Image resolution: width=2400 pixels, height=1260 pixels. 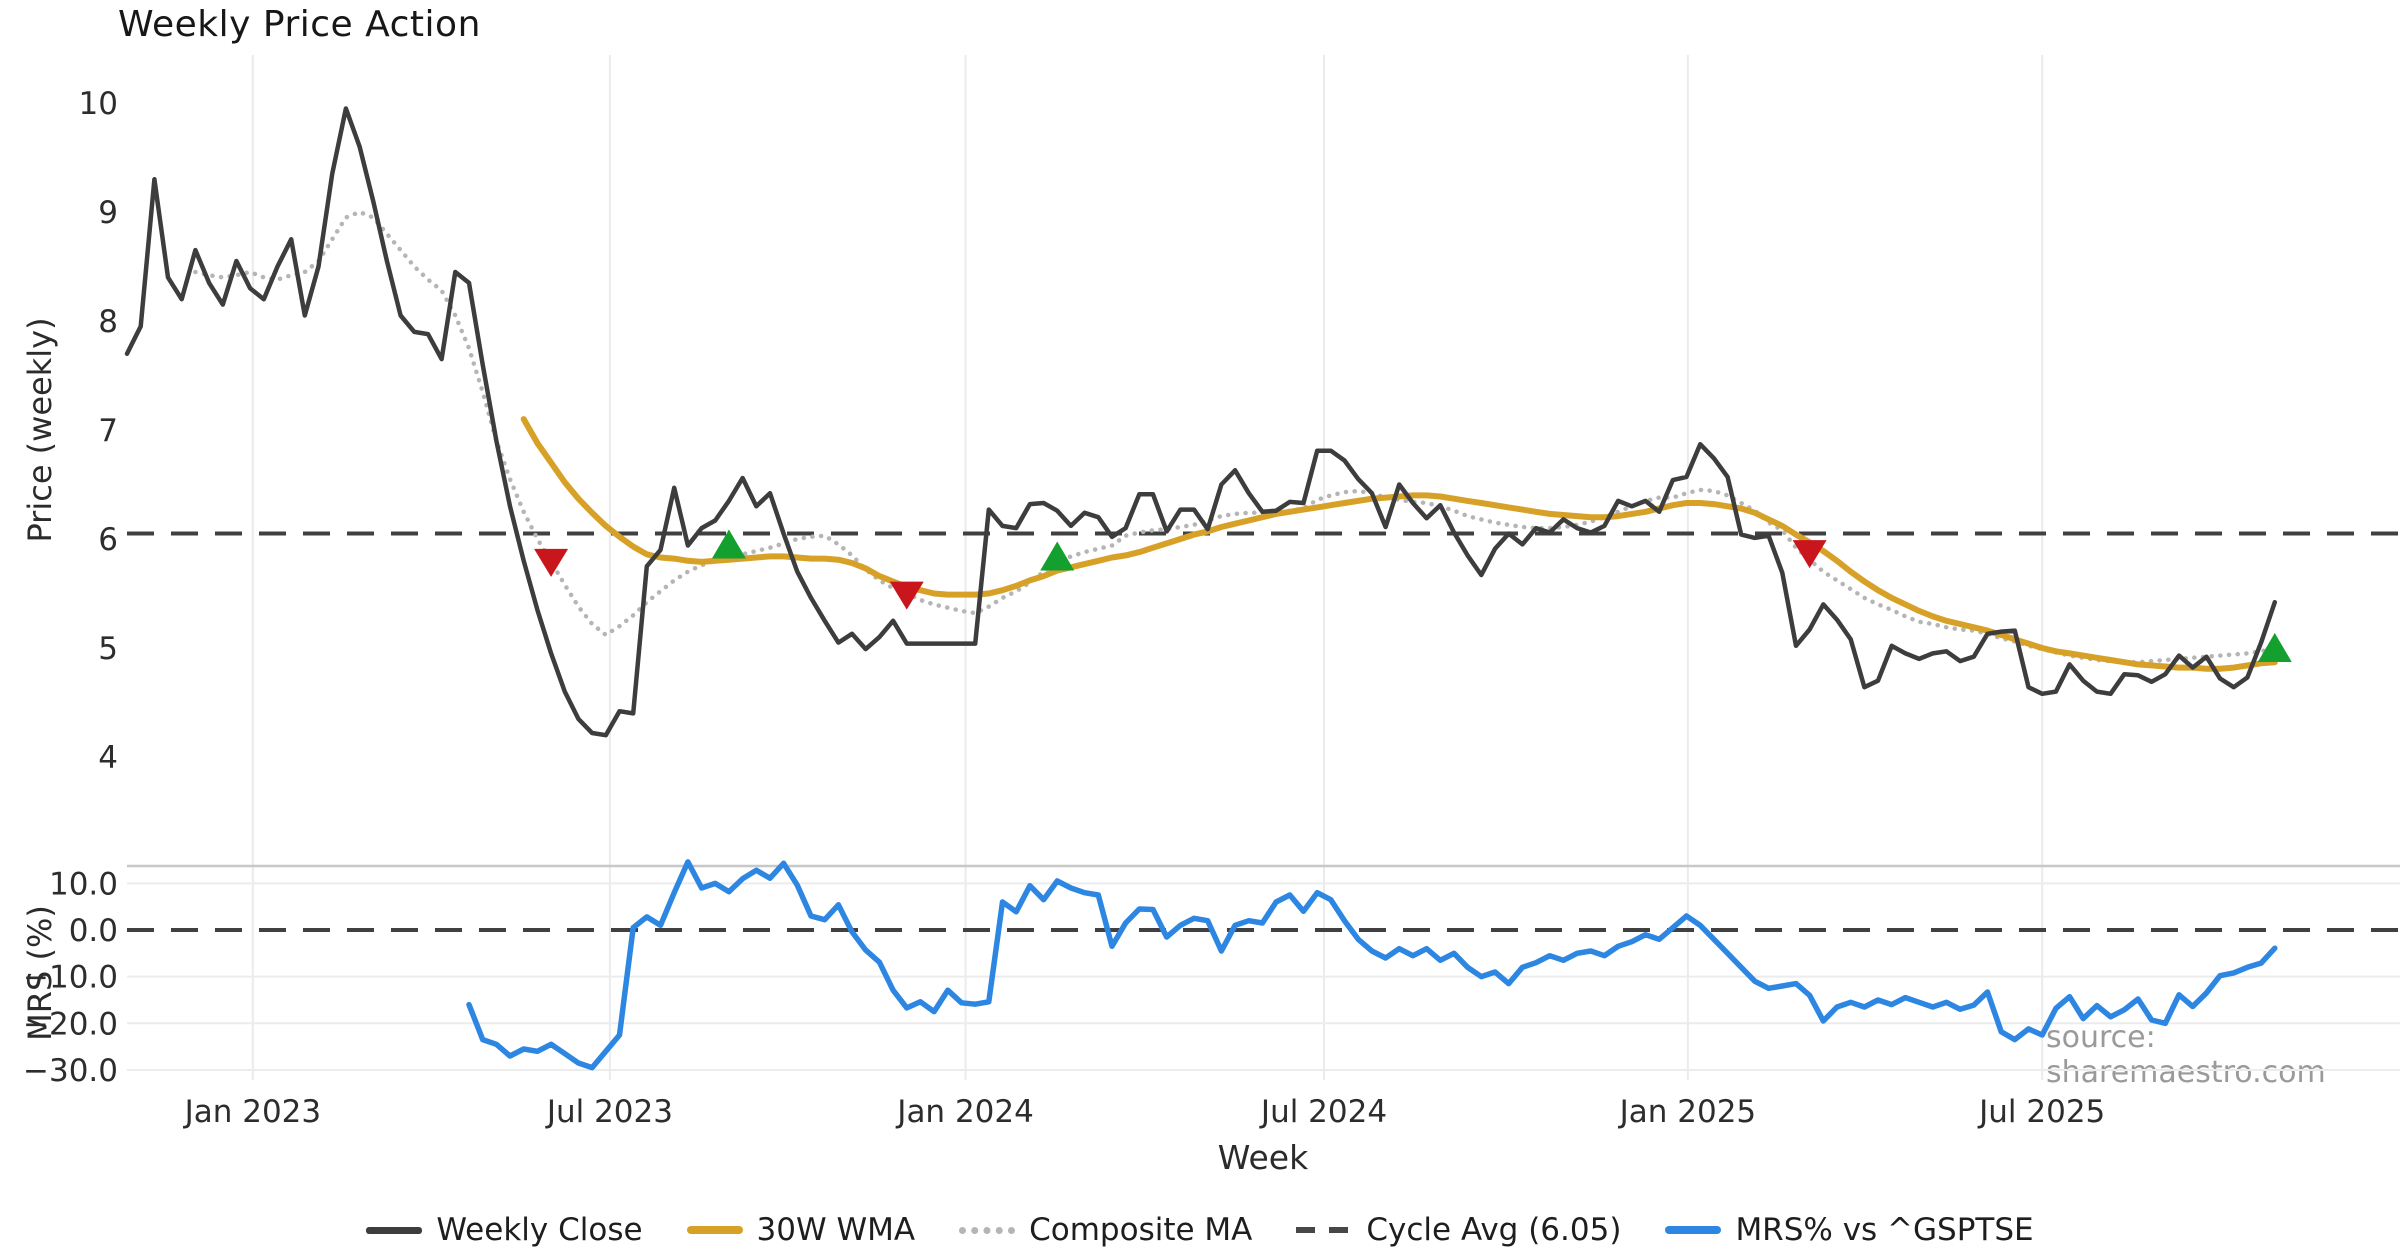 I want to click on mrs-tick-label: −10.0, so click(x=70, y=978).